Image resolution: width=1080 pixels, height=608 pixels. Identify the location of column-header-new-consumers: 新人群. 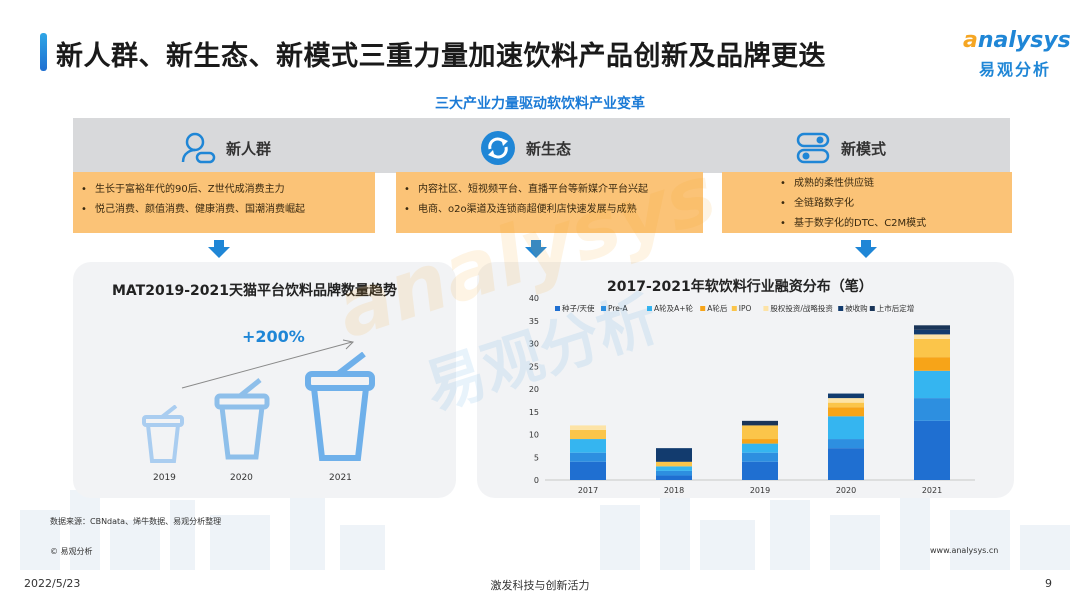
(225, 148).